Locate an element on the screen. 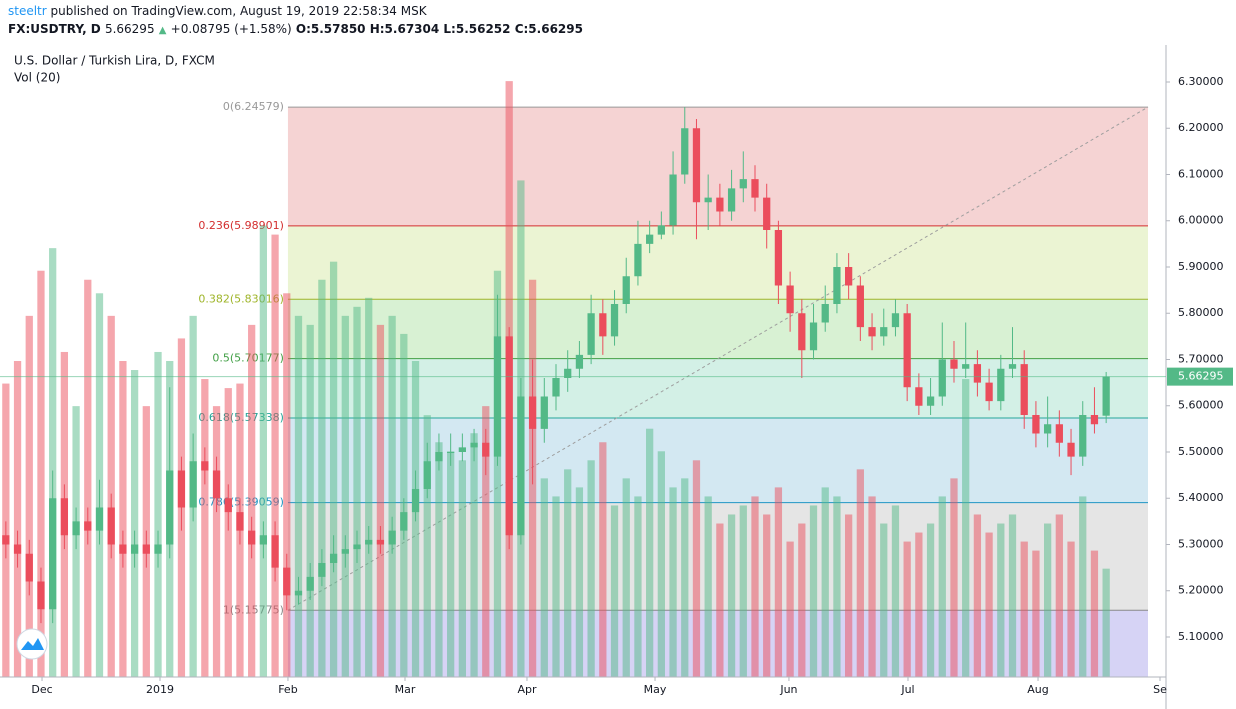 The width and height of the screenshot is (1236, 709). x-tick-label: Mar is located at coordinates (405, 689).